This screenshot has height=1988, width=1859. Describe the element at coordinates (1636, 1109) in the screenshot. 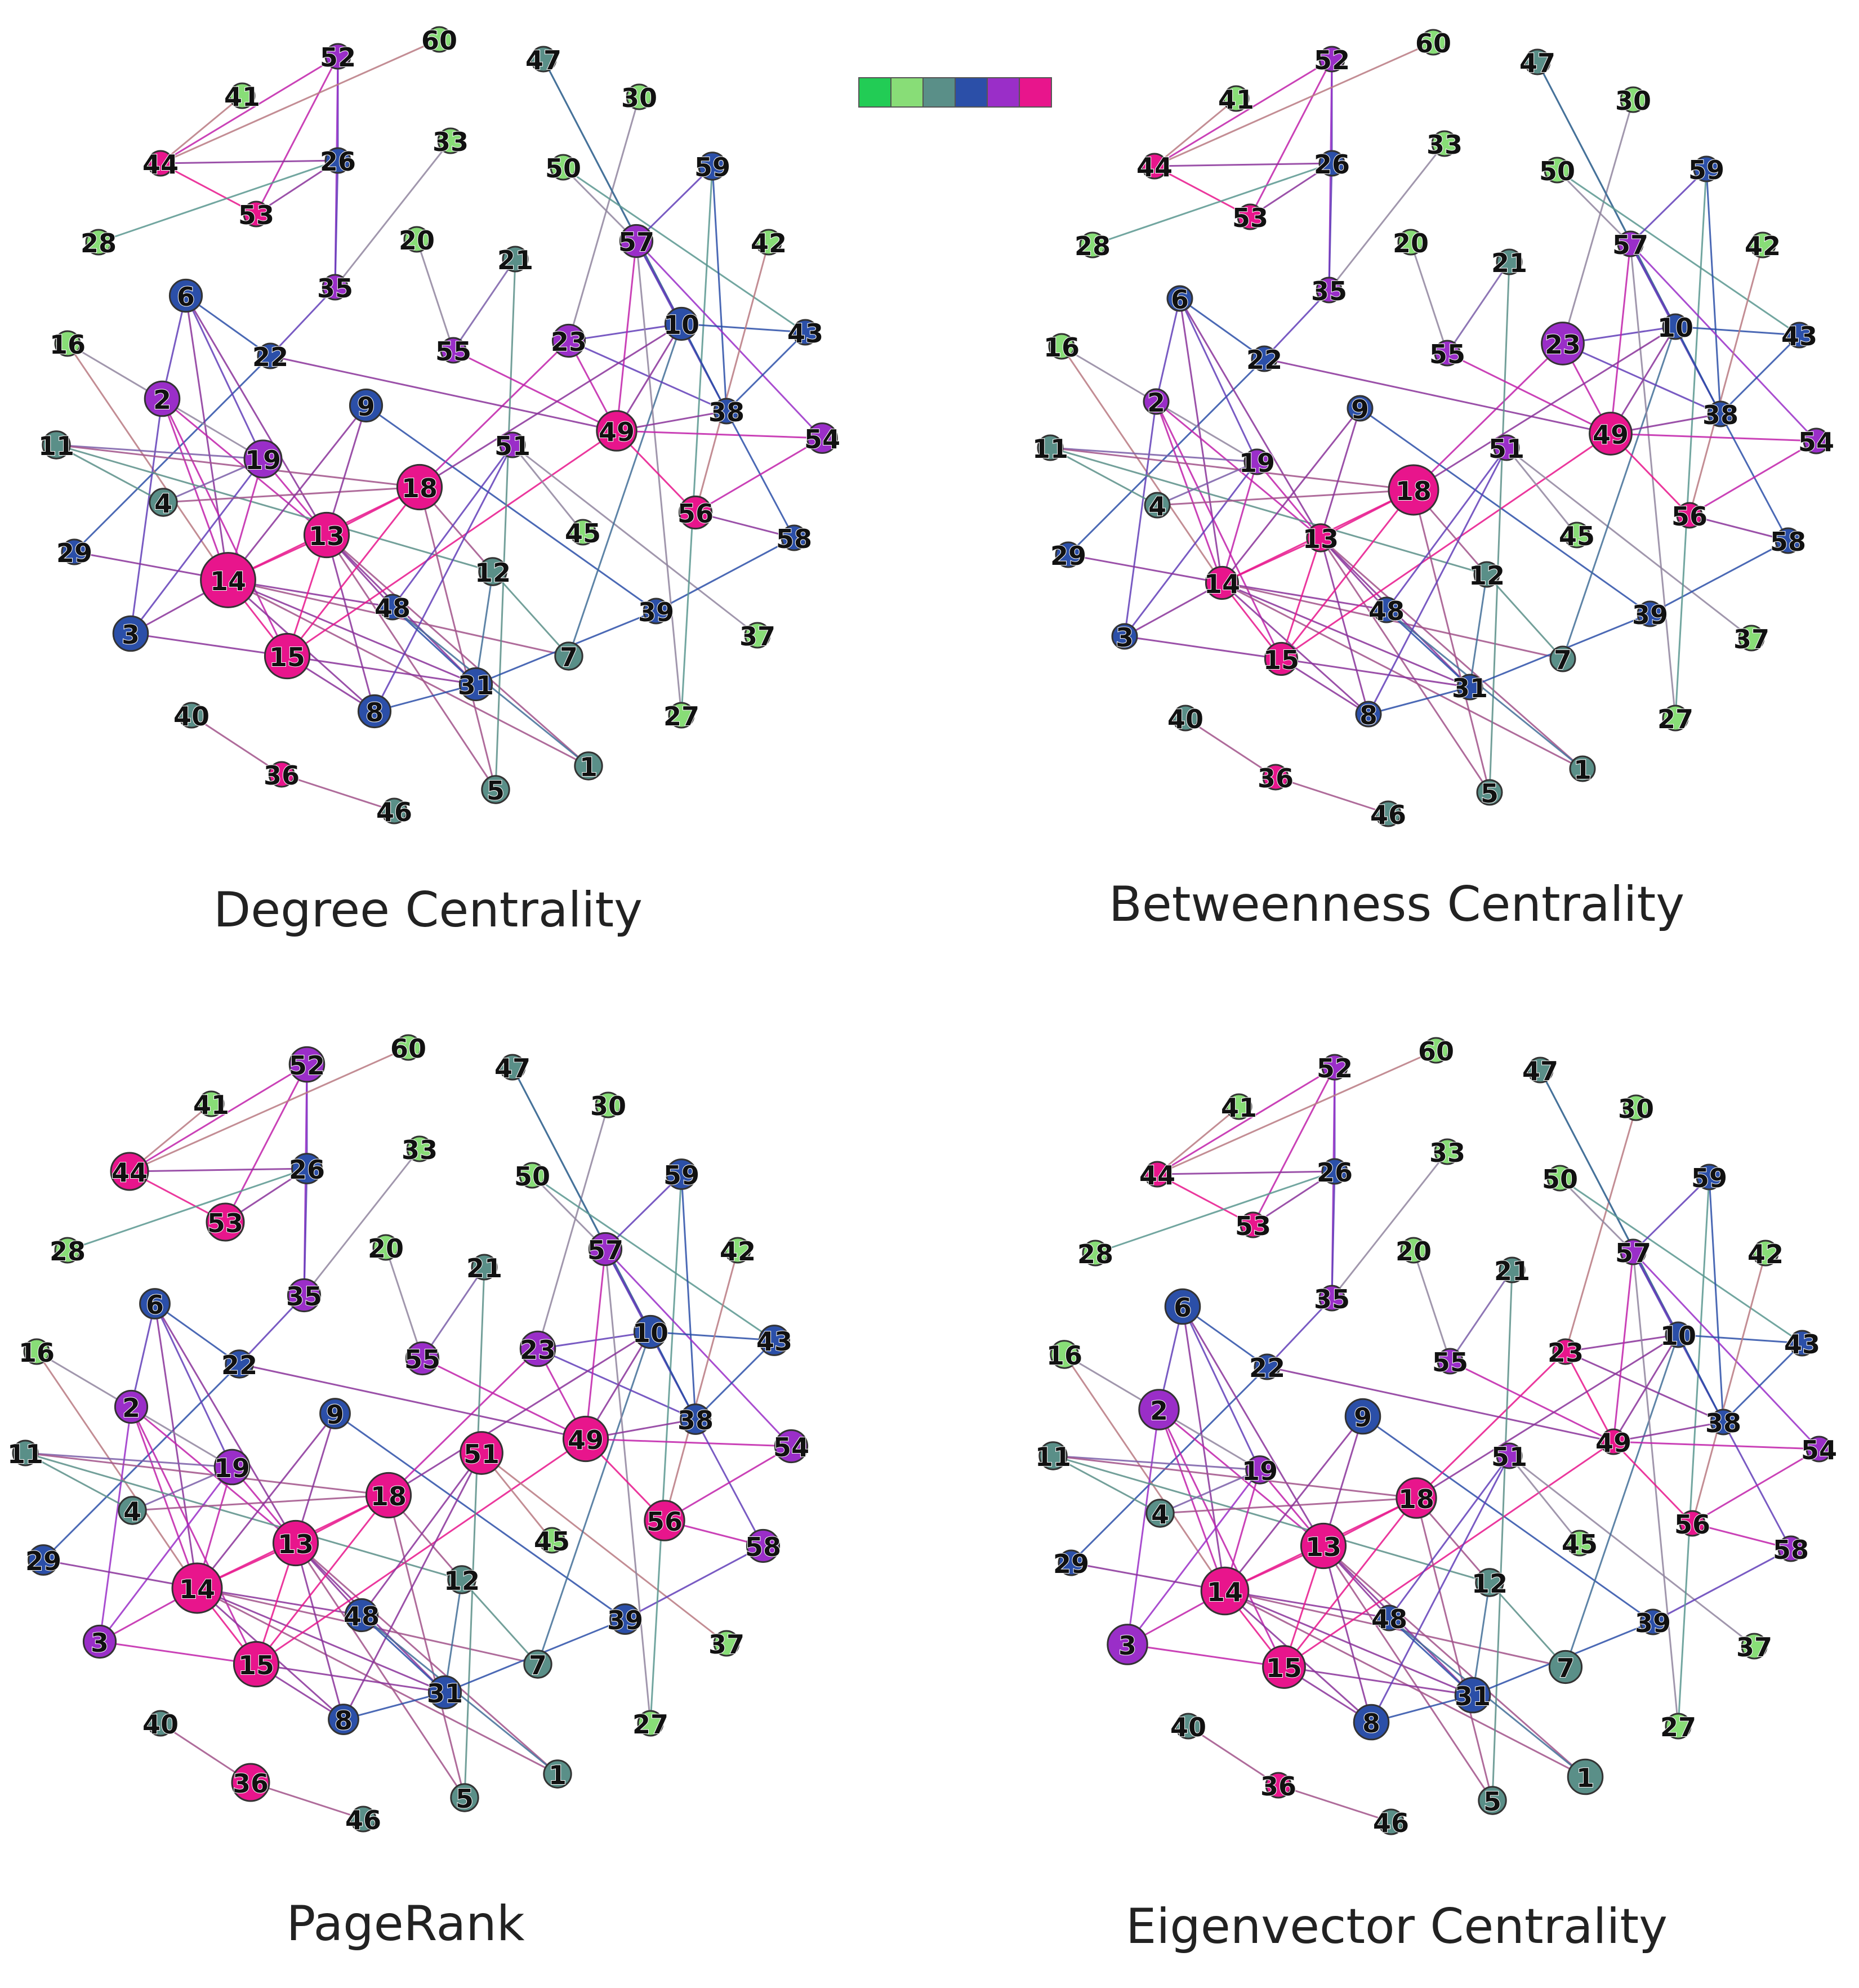

I see `node-label-30: 30` at that location.